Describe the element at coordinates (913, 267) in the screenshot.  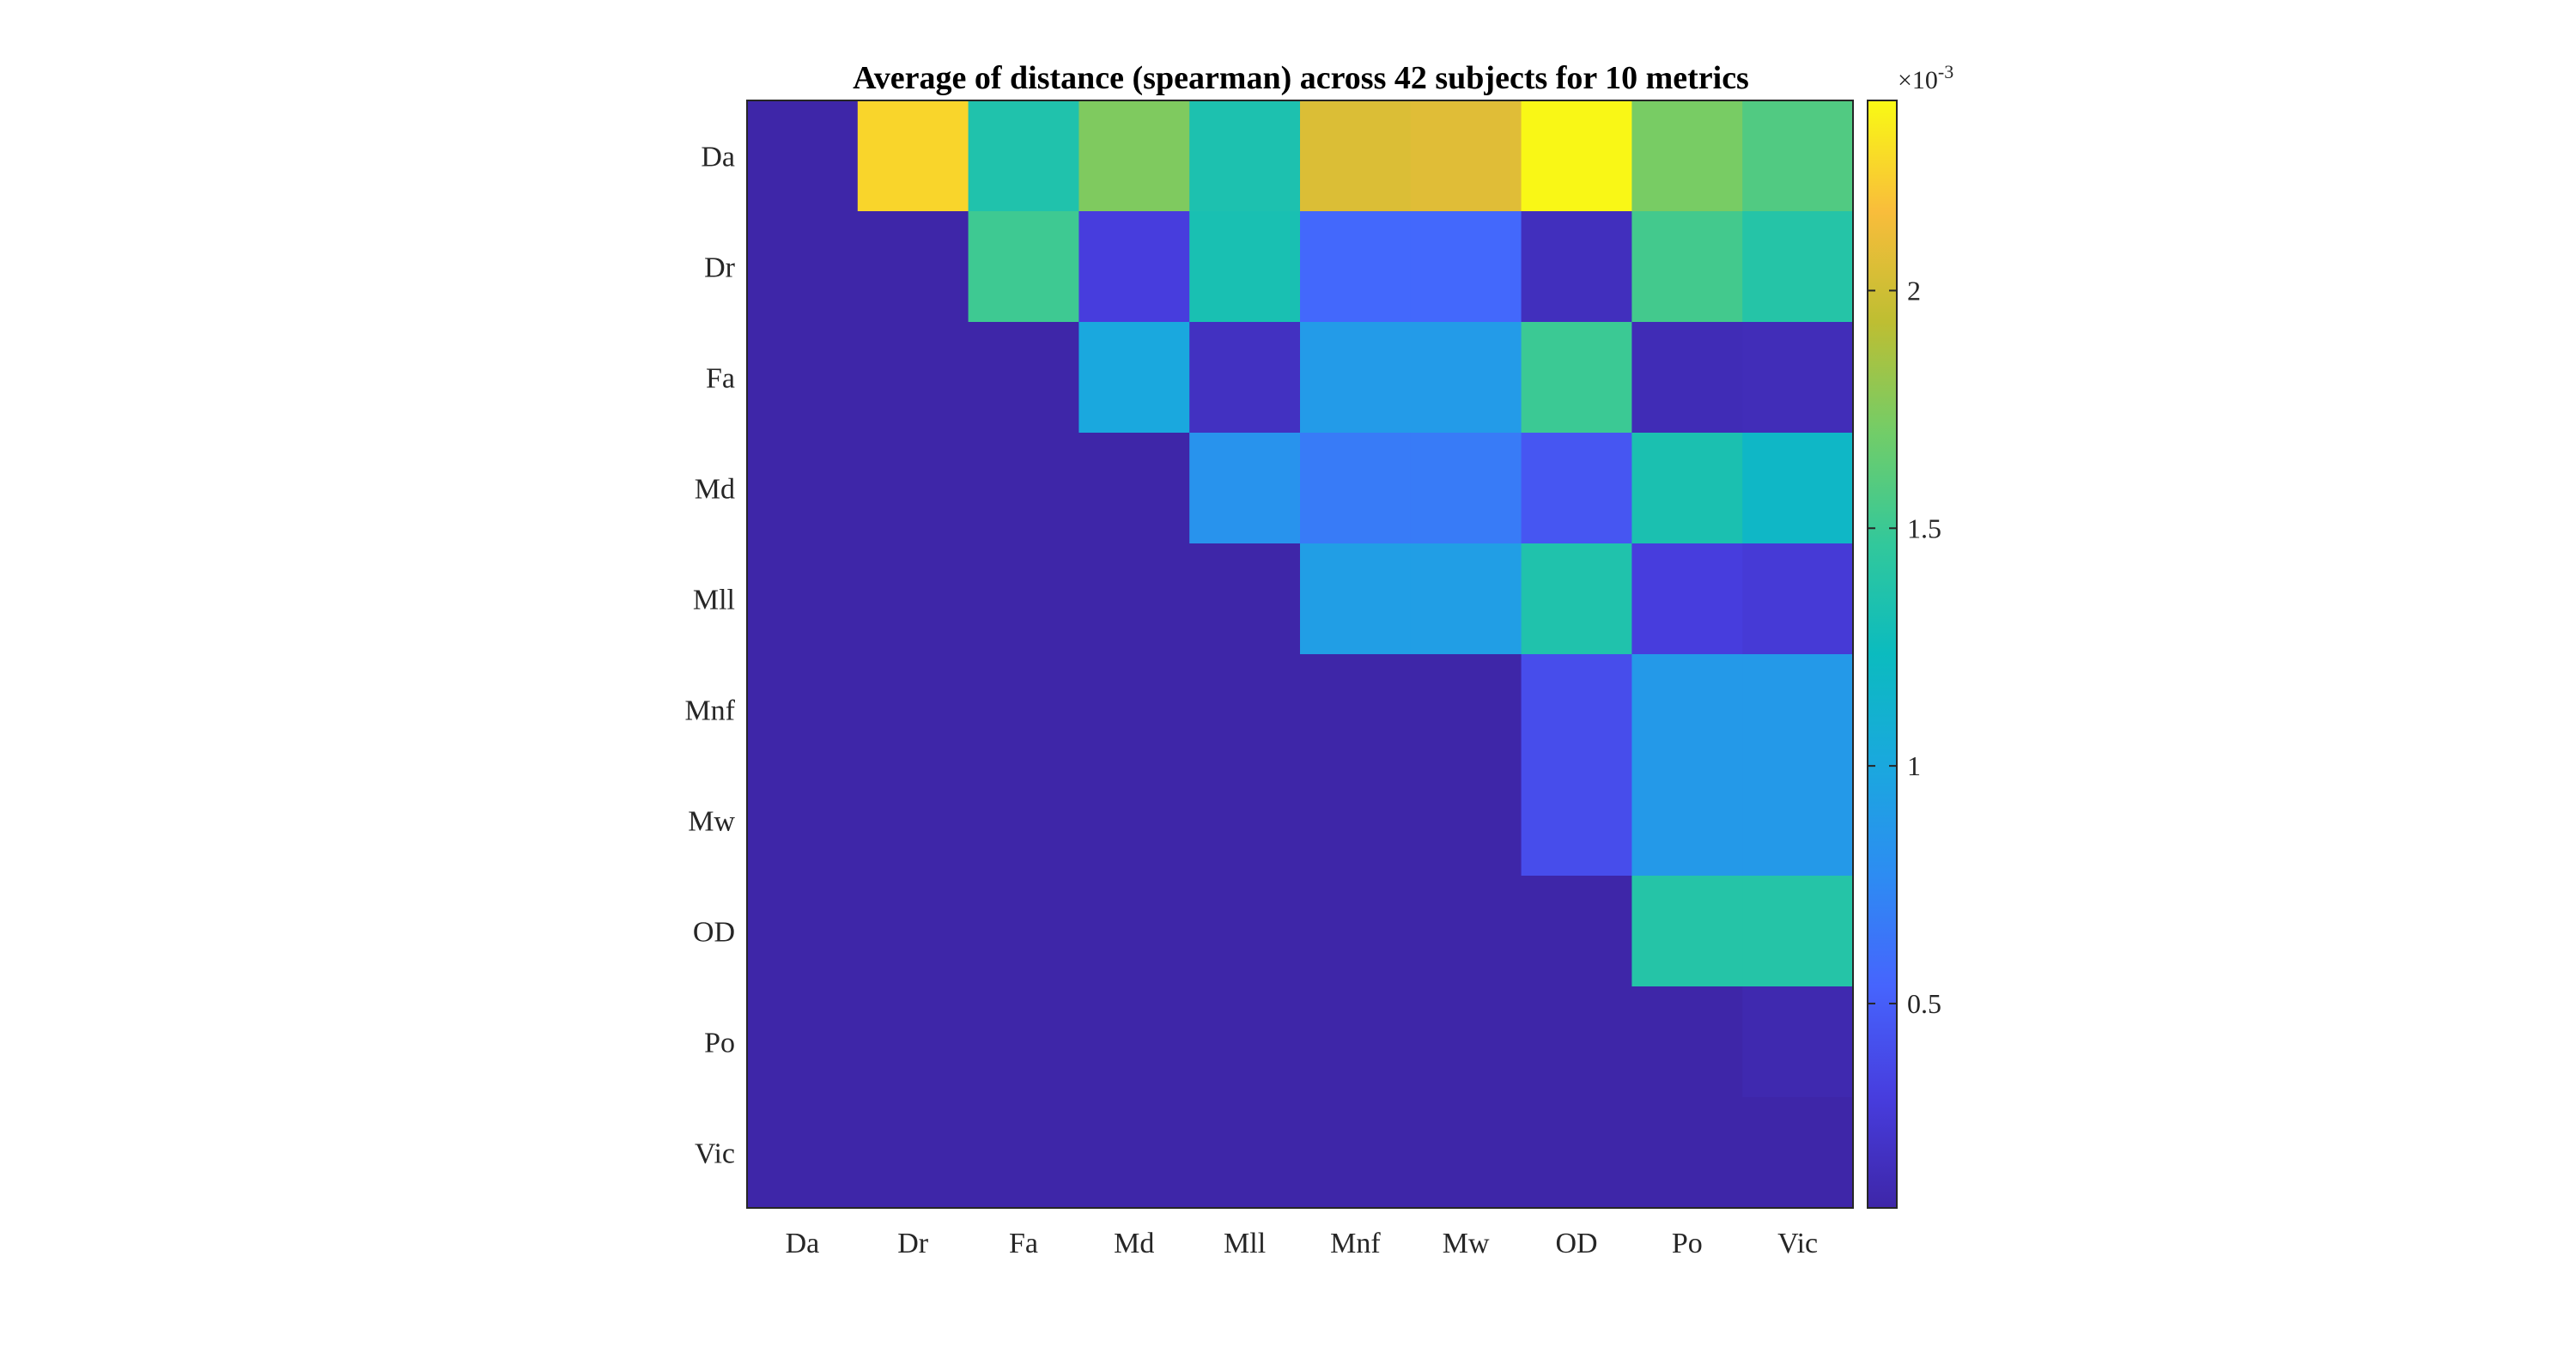
I see `heatmap-cell-Dr-Dr` at that location.